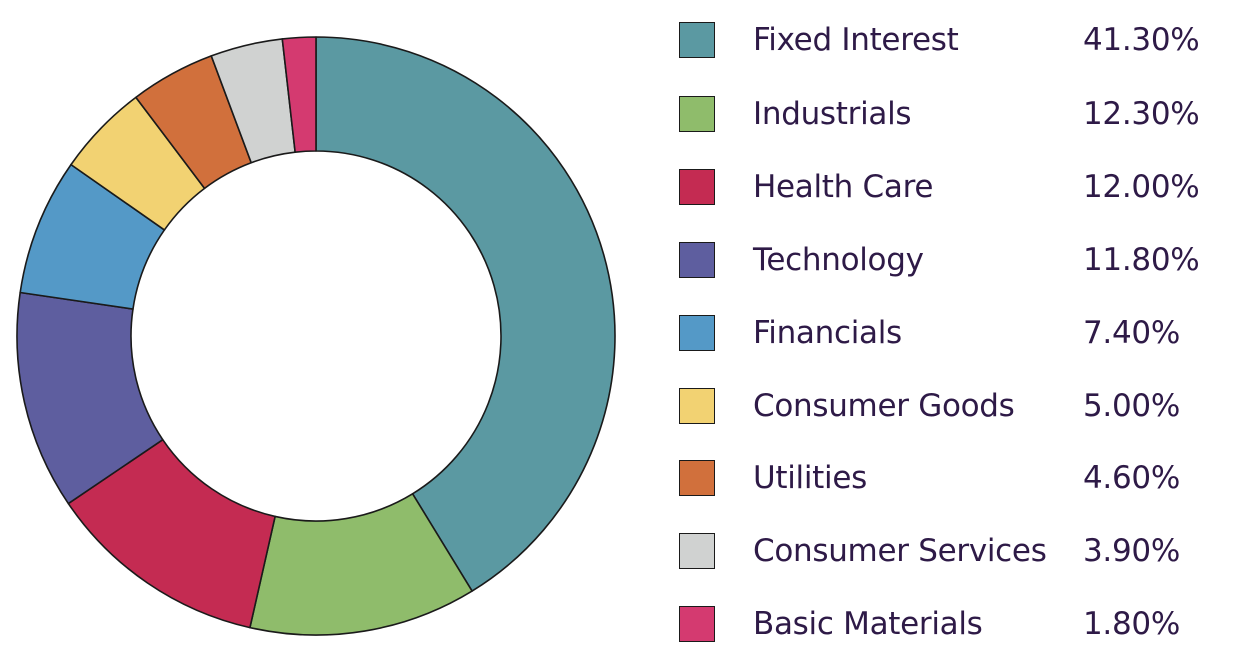  I want to click on legend-item-utilities: Utilities 4.60%, so click(964, 478).